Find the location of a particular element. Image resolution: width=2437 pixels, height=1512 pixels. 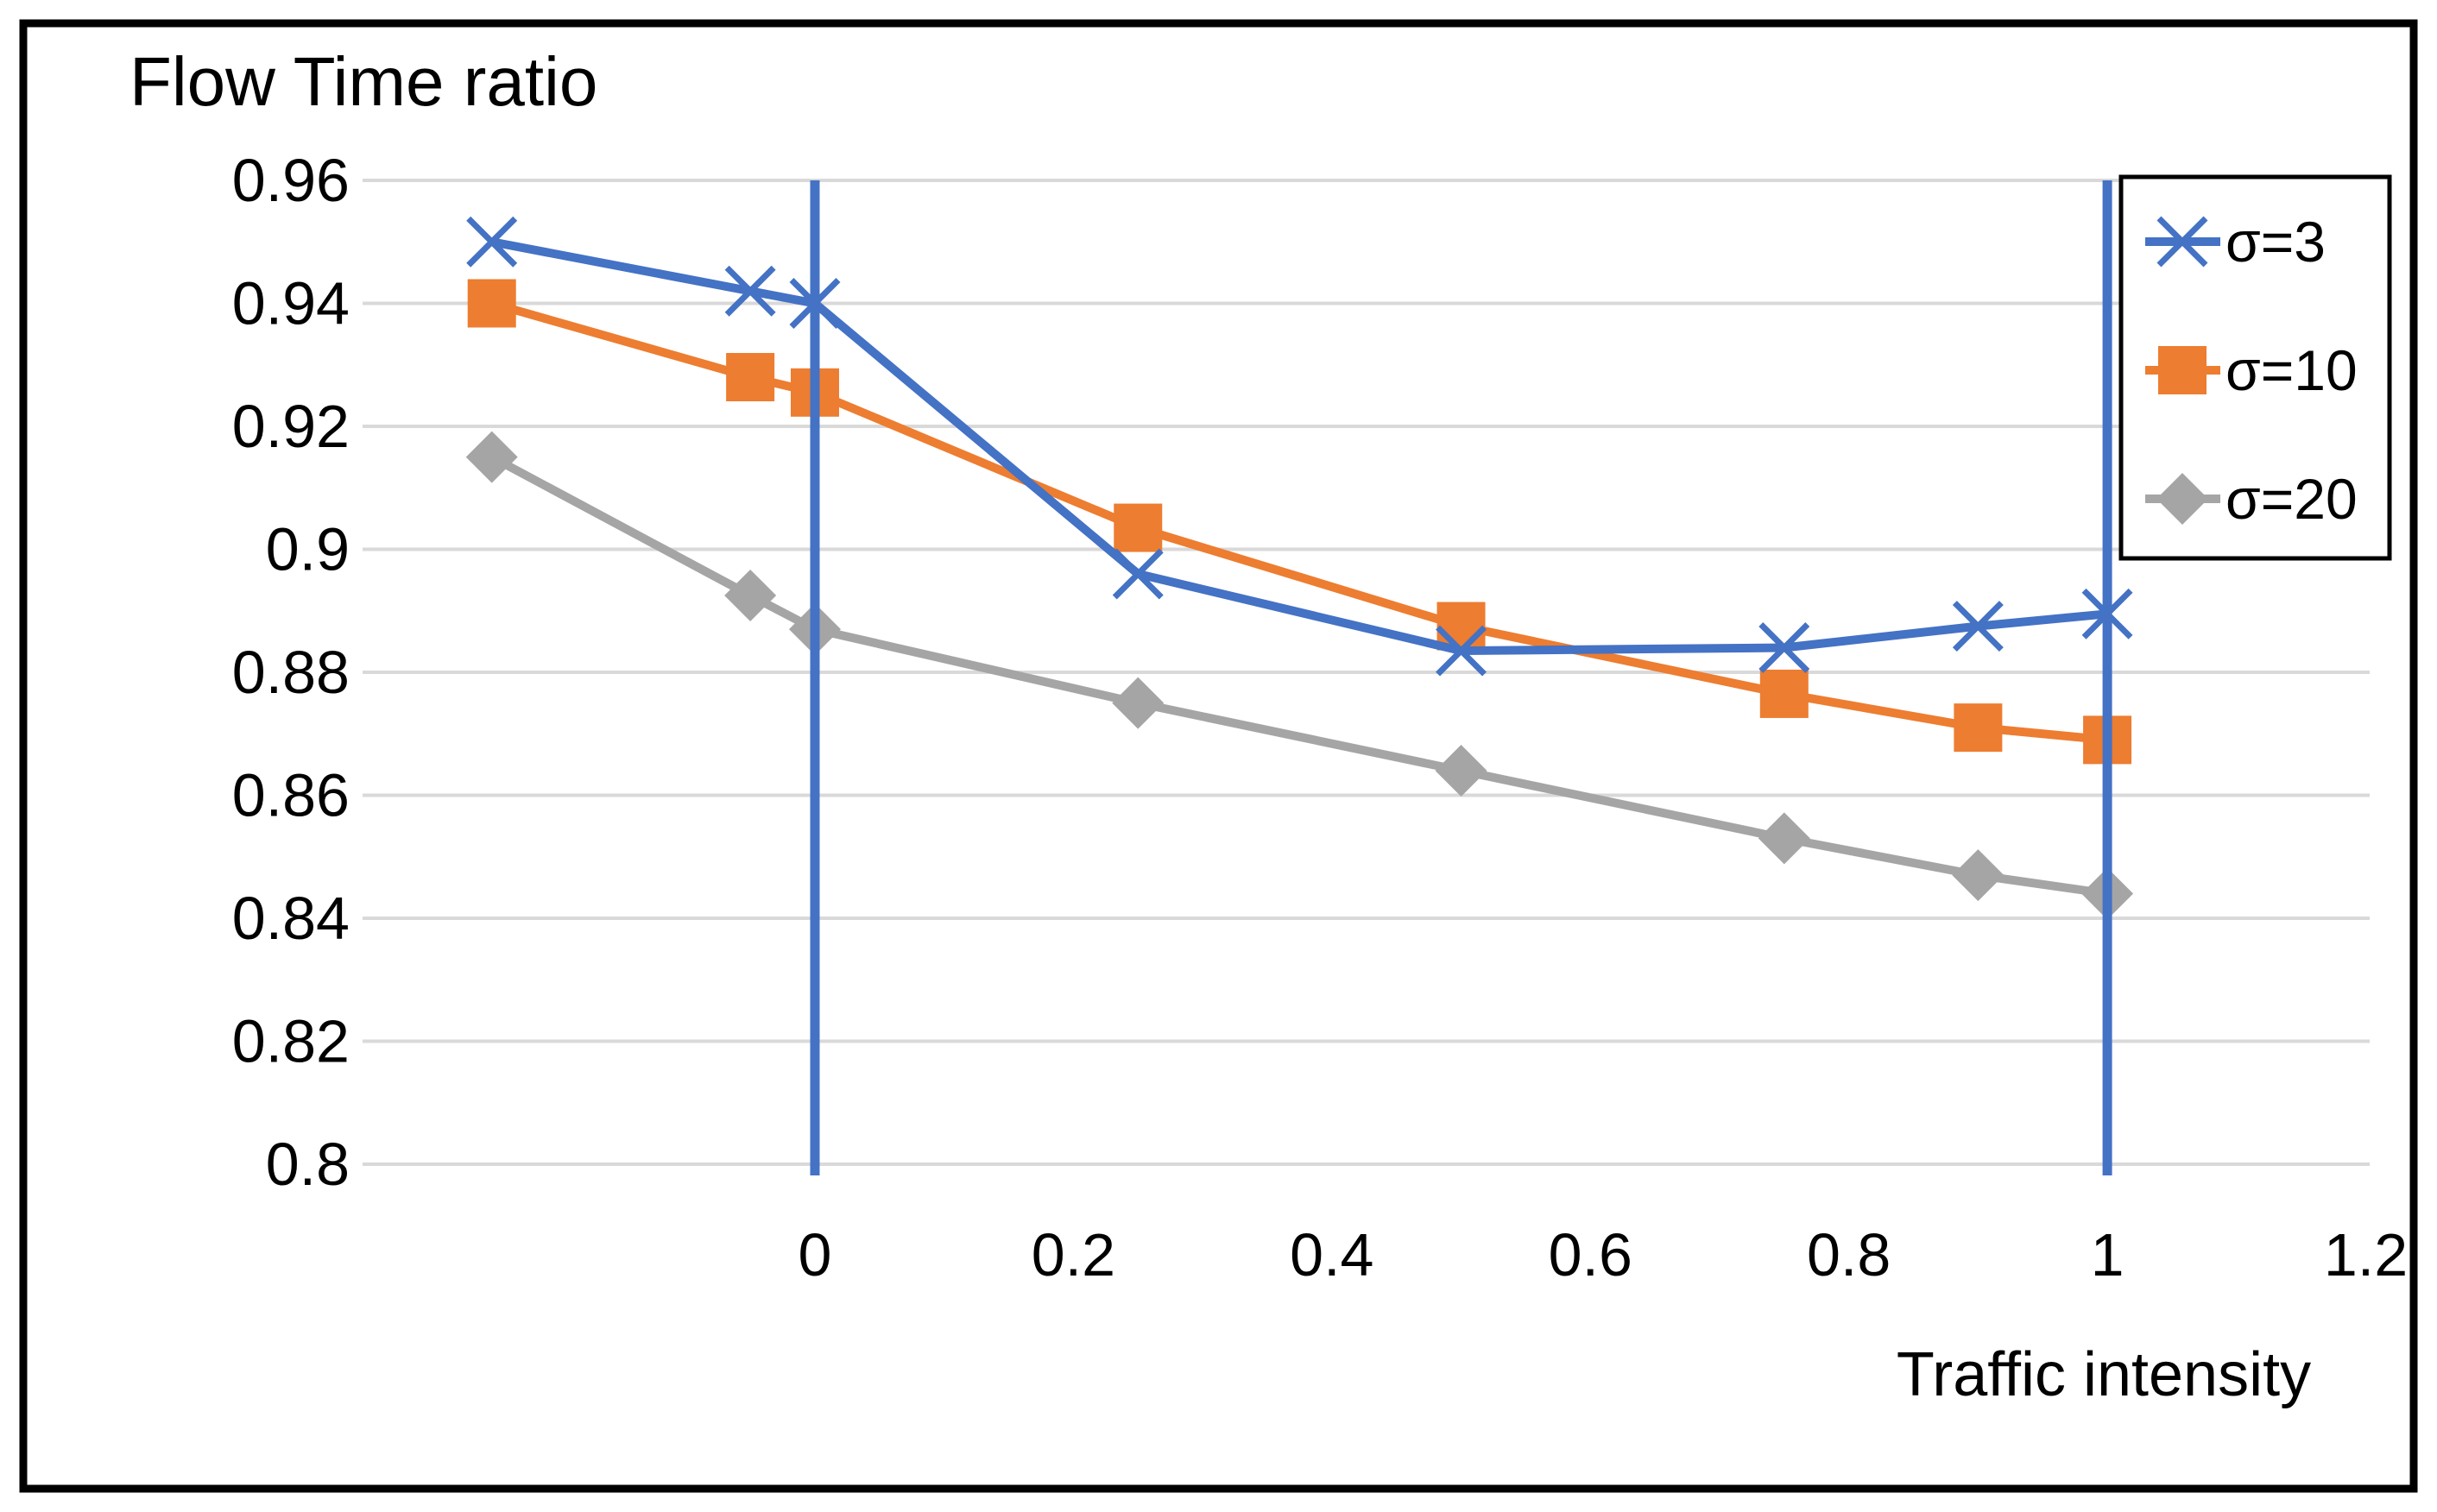

x-tick-label: 1.2 is located at coordinates (2366, 1255).